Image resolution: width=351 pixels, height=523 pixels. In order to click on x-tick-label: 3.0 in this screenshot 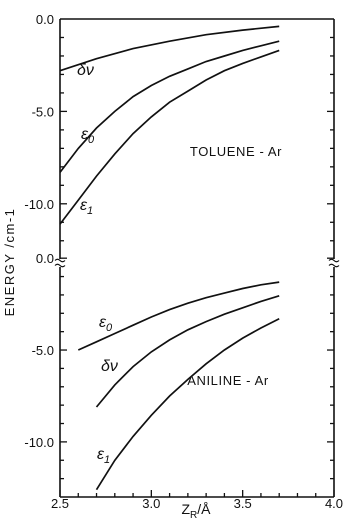, I will do `click(151, 503)`.